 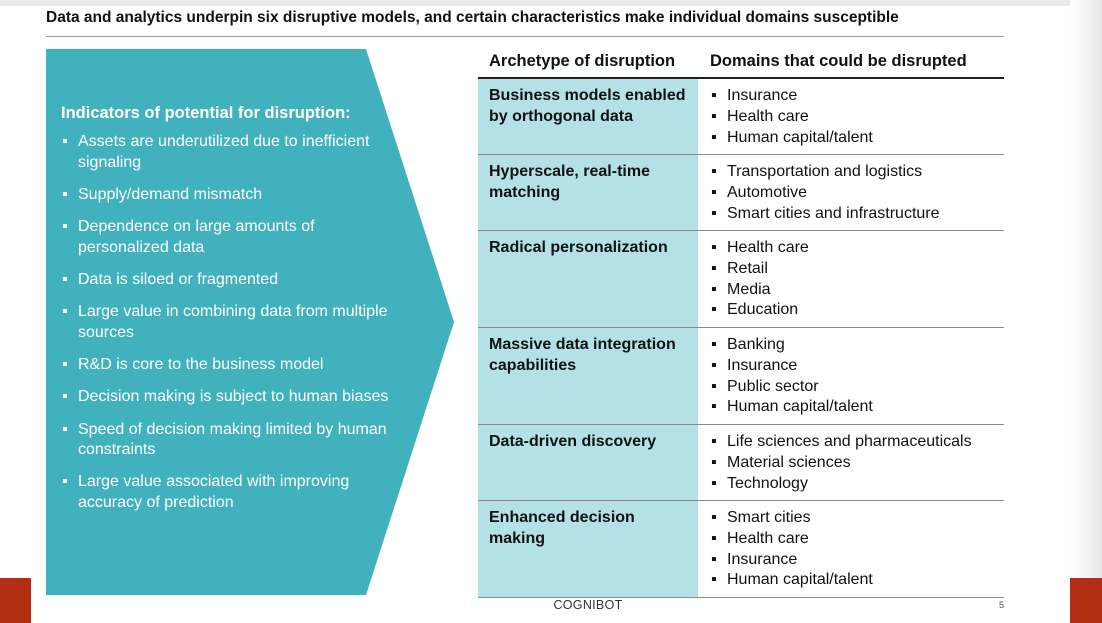 I want to click on page-number: 5, so click(x=1002, y=605).